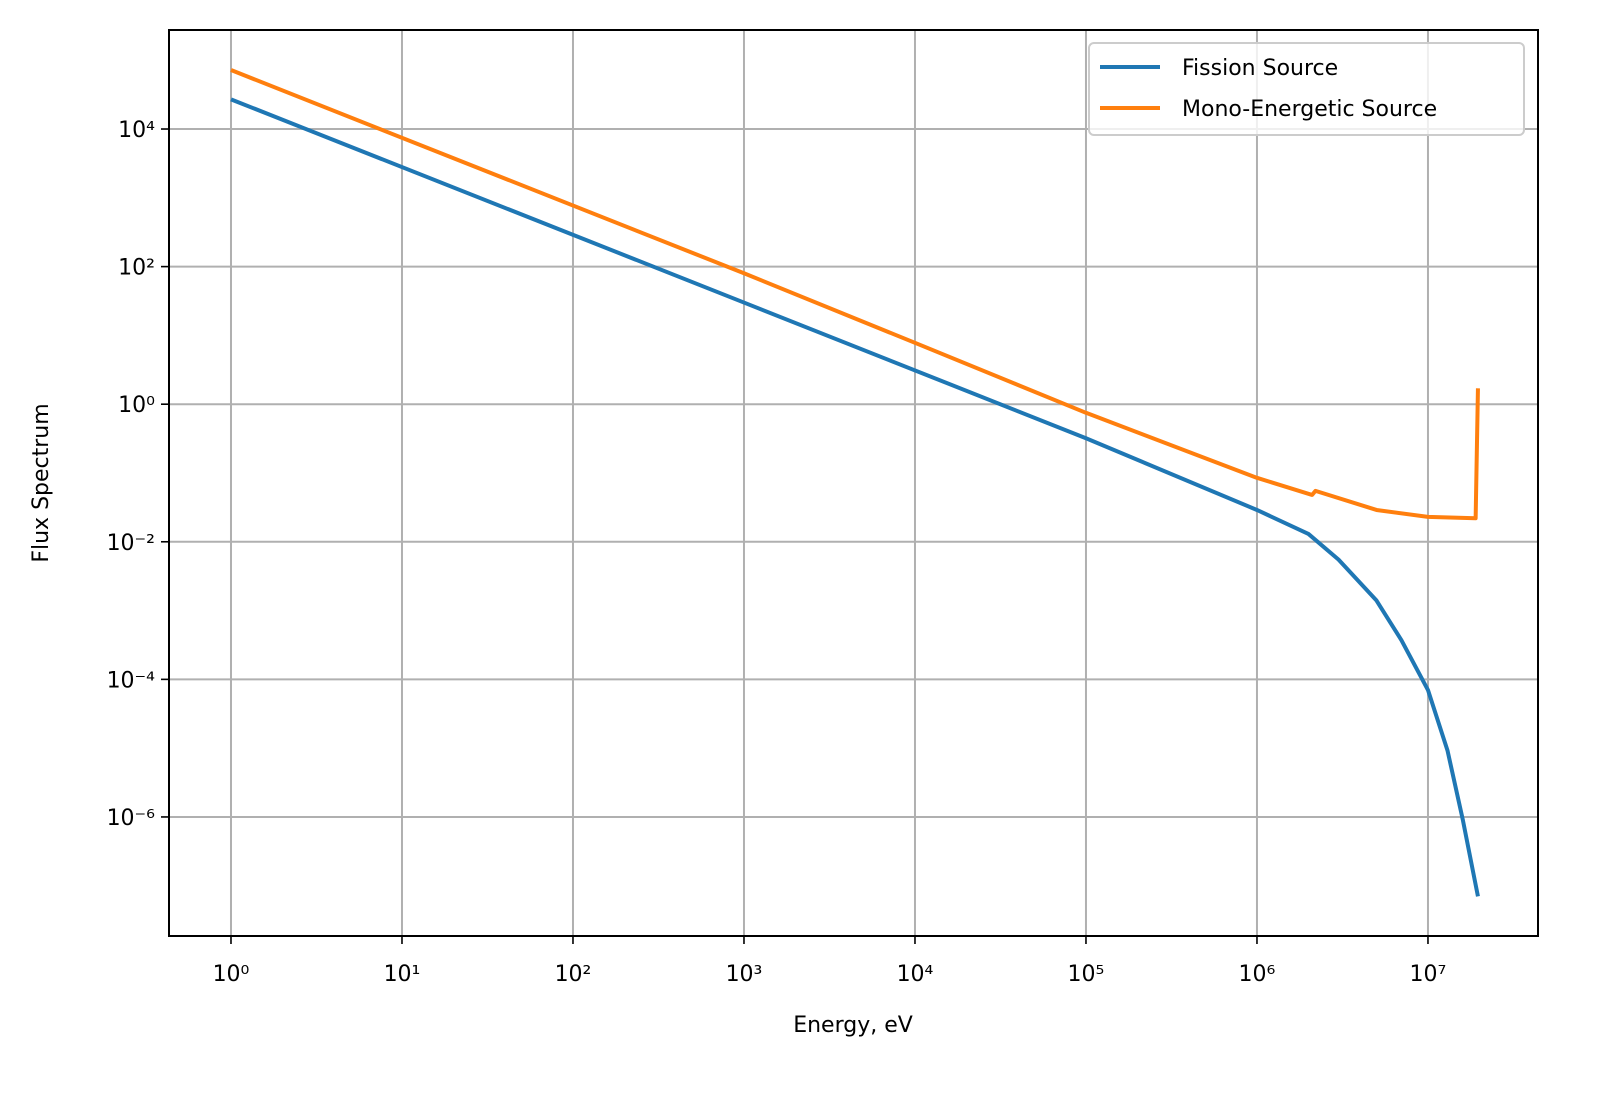  I want to click on x-tick-label: 10⁶, so click(1257, 974).